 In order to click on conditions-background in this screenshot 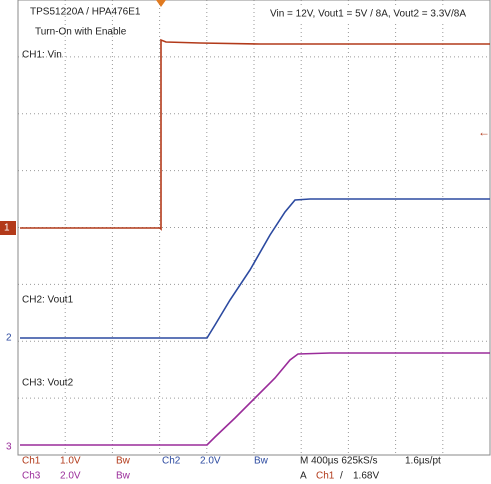, I will do `click(373, 14)`.